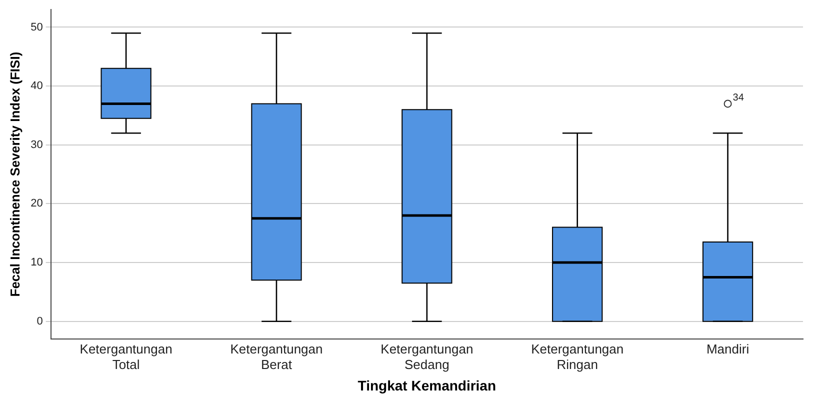 This screenshot has height=401, width=813. What do you see at coordinates (728, 348) in the screenshot?
I see `x-tick-label: Mandiri` at bounding box center [728, 348].